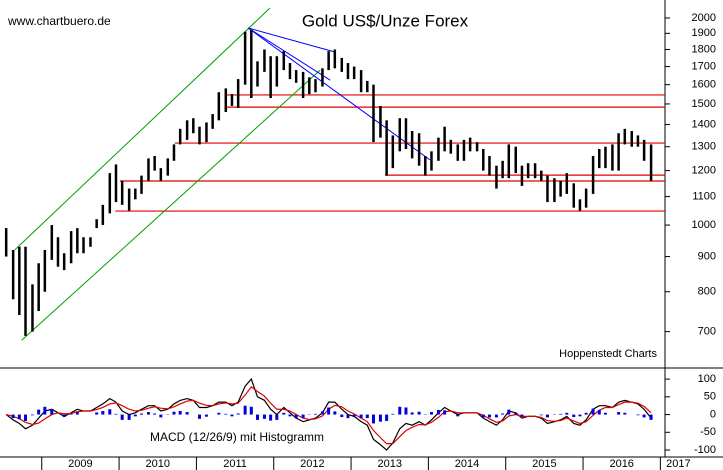  I want to click on y-tick-label: 1100, so click(704, 197).